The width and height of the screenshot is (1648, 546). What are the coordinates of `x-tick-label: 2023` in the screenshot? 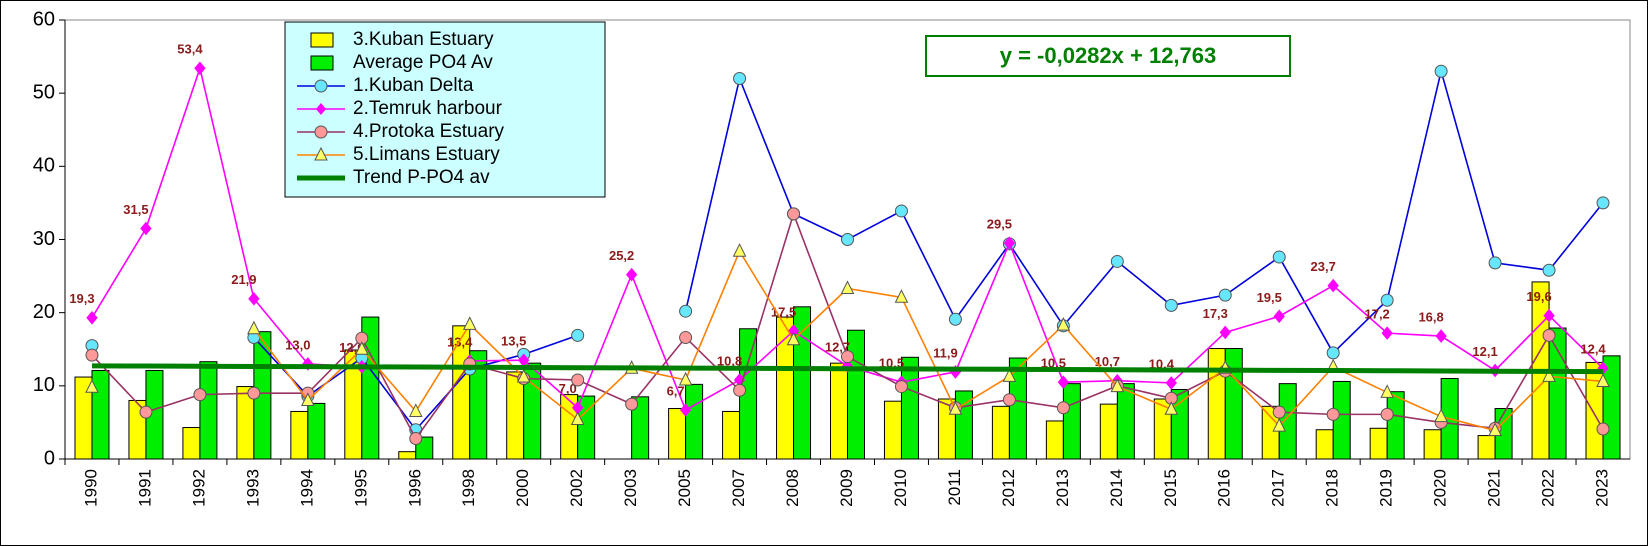 It's located at (1602, 488).